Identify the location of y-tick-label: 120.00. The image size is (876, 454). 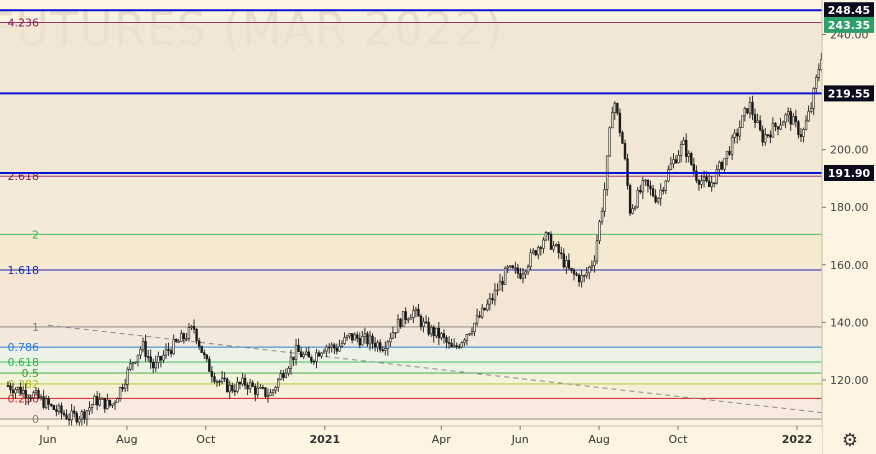
(849, 380).